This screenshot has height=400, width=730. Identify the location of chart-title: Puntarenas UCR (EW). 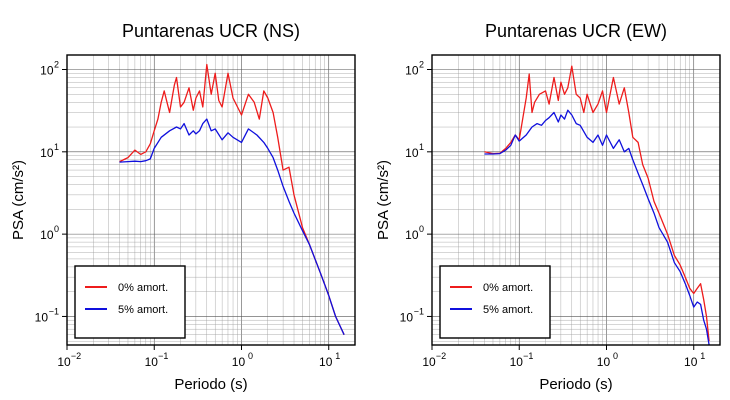
(576, 31).